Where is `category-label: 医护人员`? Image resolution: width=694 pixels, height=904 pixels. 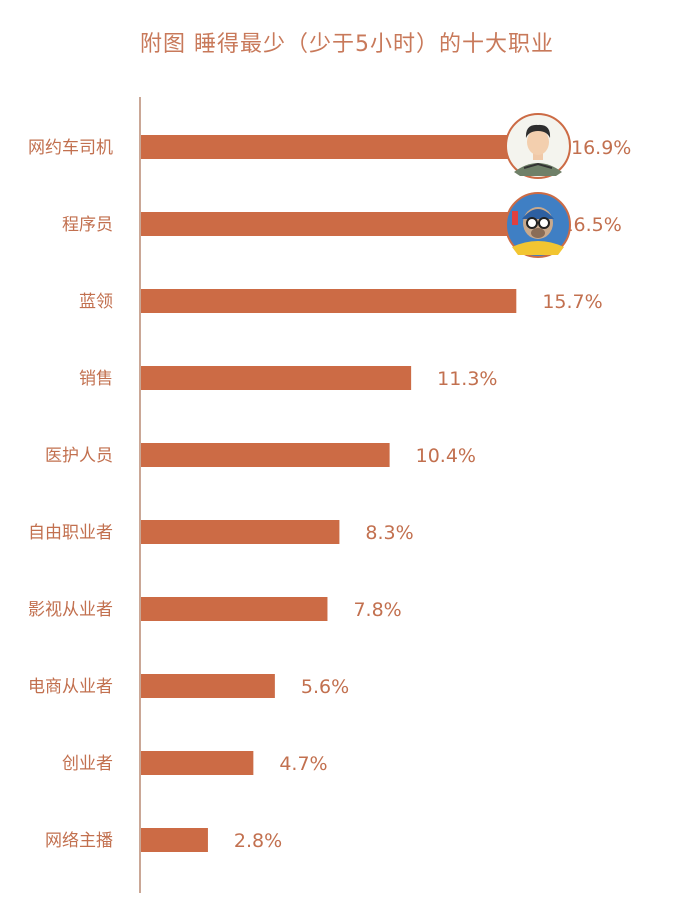
category-label: 医护人员 is located at coordinates (79, 456).